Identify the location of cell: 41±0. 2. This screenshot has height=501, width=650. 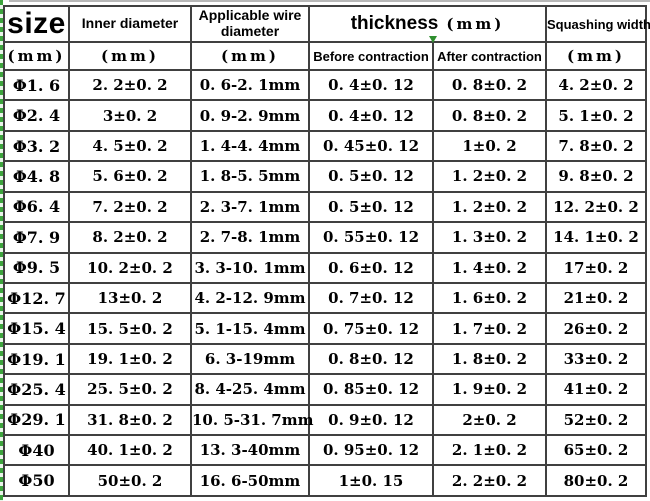
(596, 389).